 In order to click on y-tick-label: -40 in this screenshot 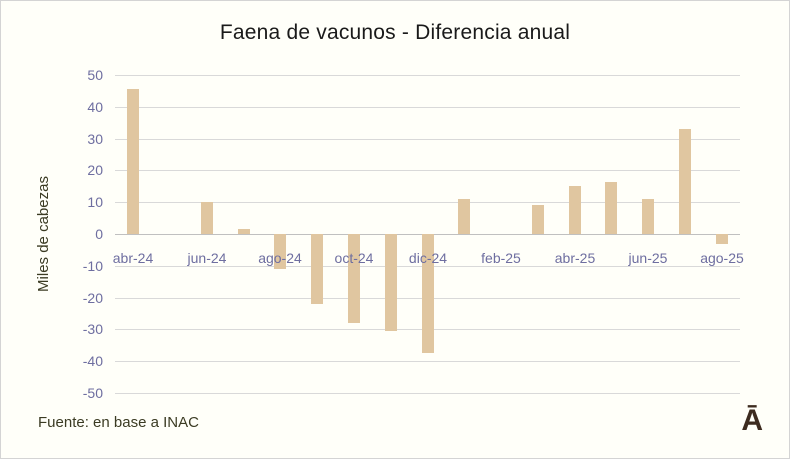, I will do `click(92, 361)`.